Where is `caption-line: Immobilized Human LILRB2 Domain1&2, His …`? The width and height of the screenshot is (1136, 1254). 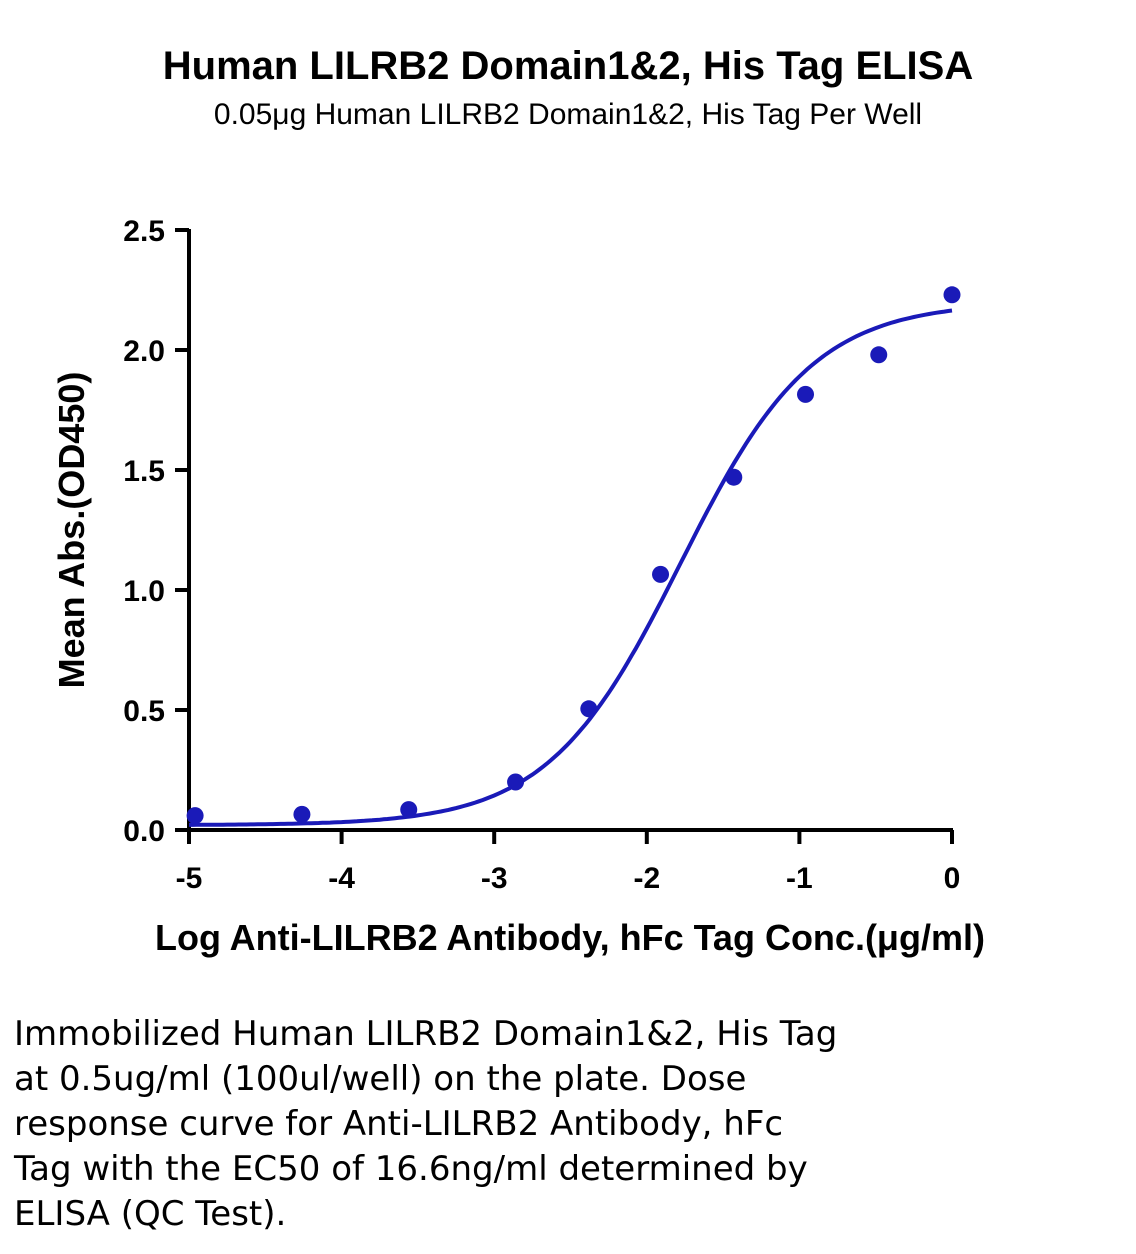 caption-line: Immobilized Human LILRB2 Domain1&2, His … is located at coordinates (426, 1034).